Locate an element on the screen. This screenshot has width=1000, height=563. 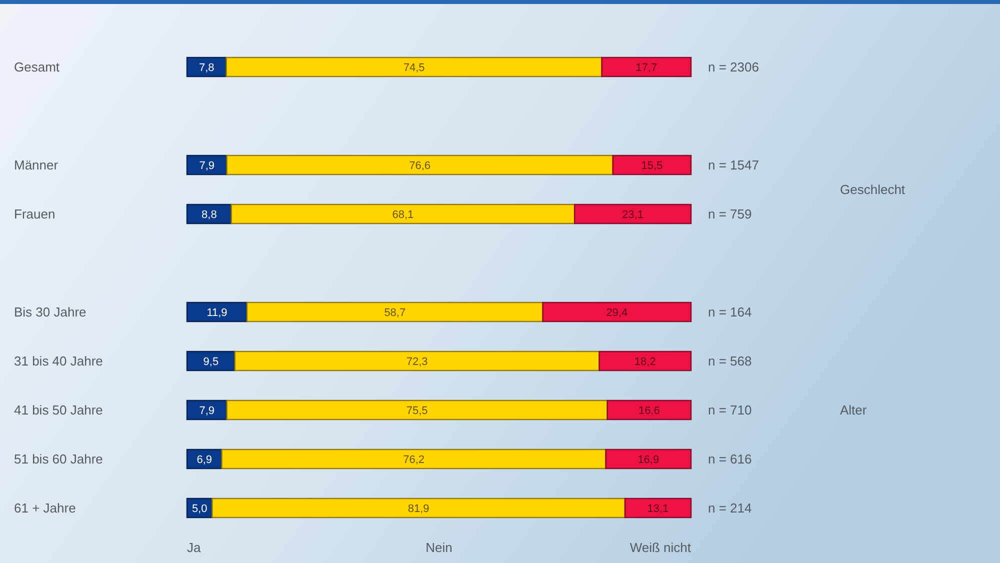
text: n = 710 is located at coordinates (730, 410).